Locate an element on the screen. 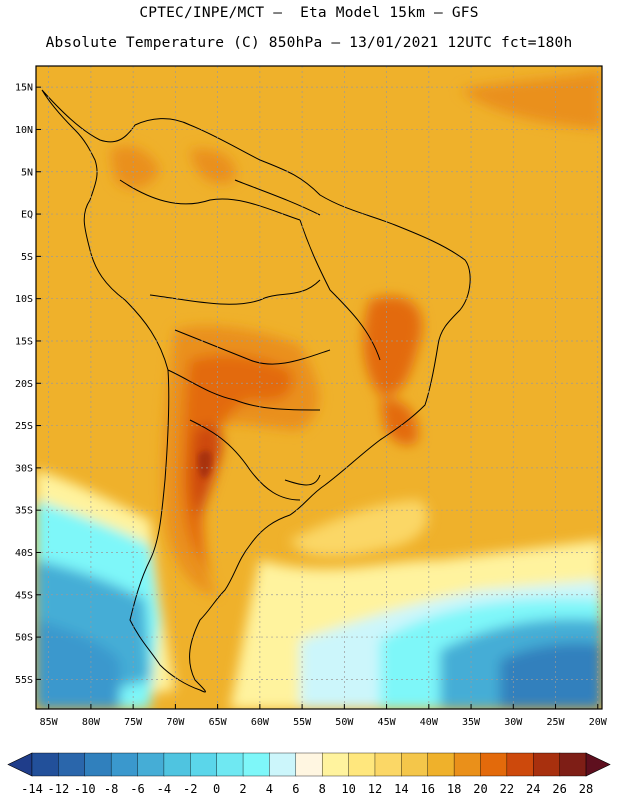 The width and height of the screenshot is (618, 800). colorbar-label: -10 is located at coordinates (85, 789).